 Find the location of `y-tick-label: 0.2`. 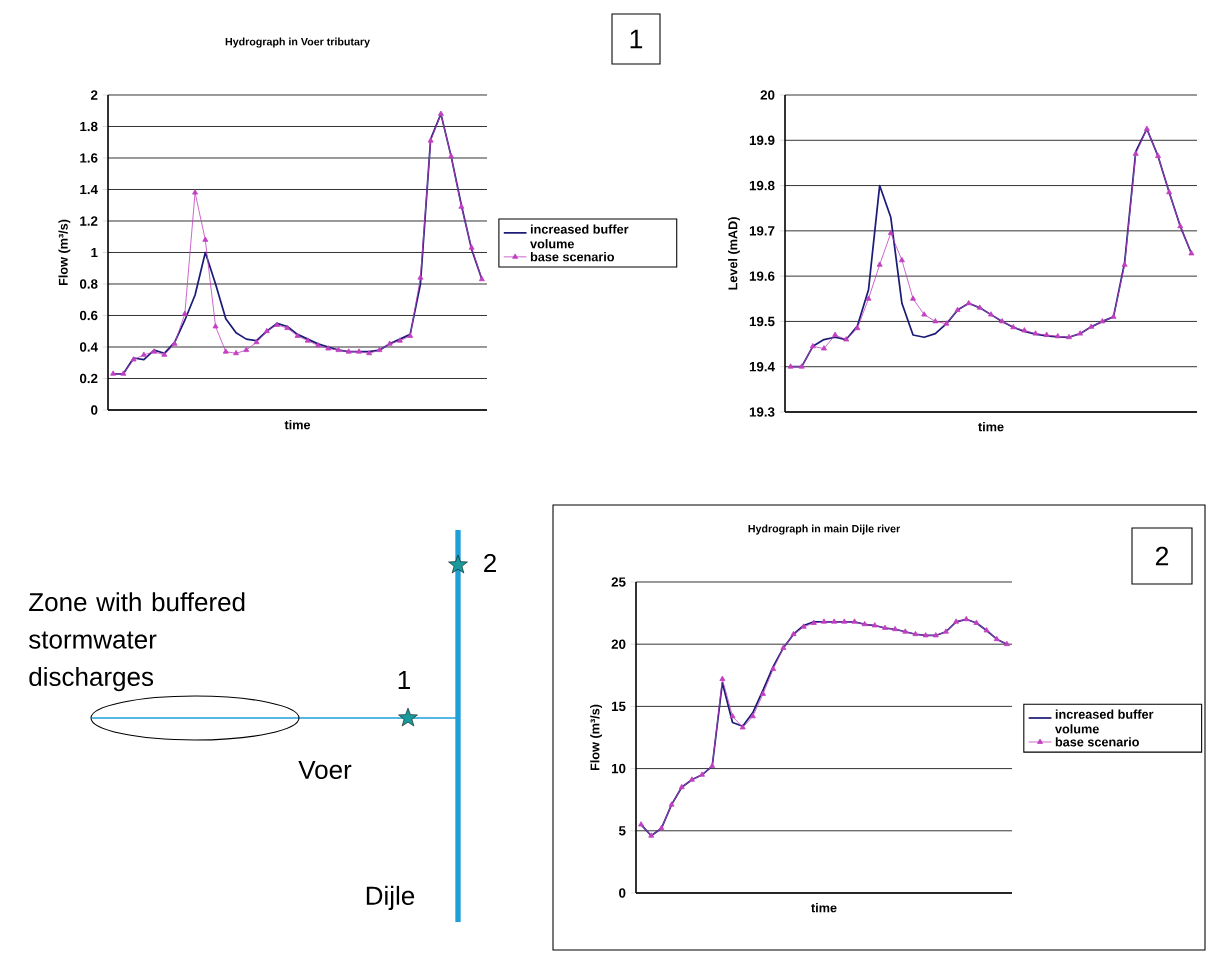

y-tick-label: 0.2 is located at coordinates (88, 378).